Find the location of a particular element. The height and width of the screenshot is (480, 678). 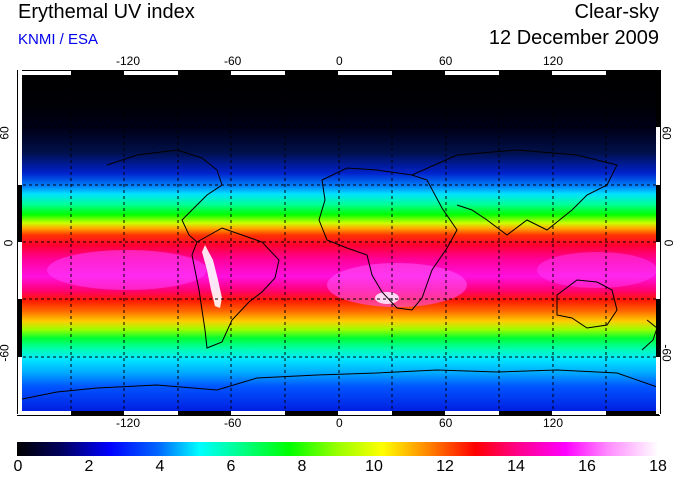

colorbar is located at coordinates (337, 449).